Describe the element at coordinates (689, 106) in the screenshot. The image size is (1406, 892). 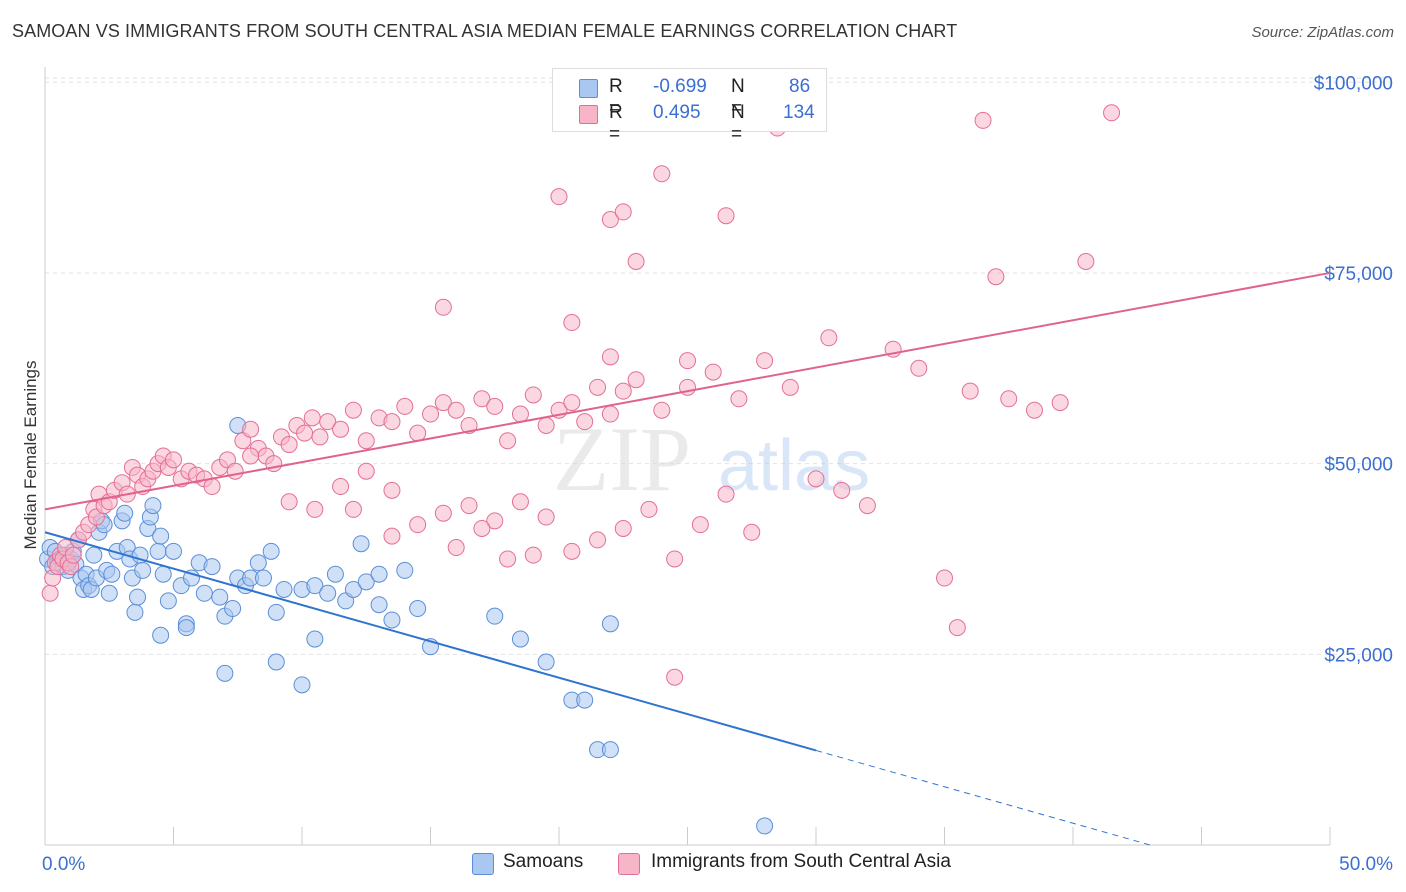
I see `correlation-legend: R = -0.699 N = 86 R = 0.495 N = 134` at that location.